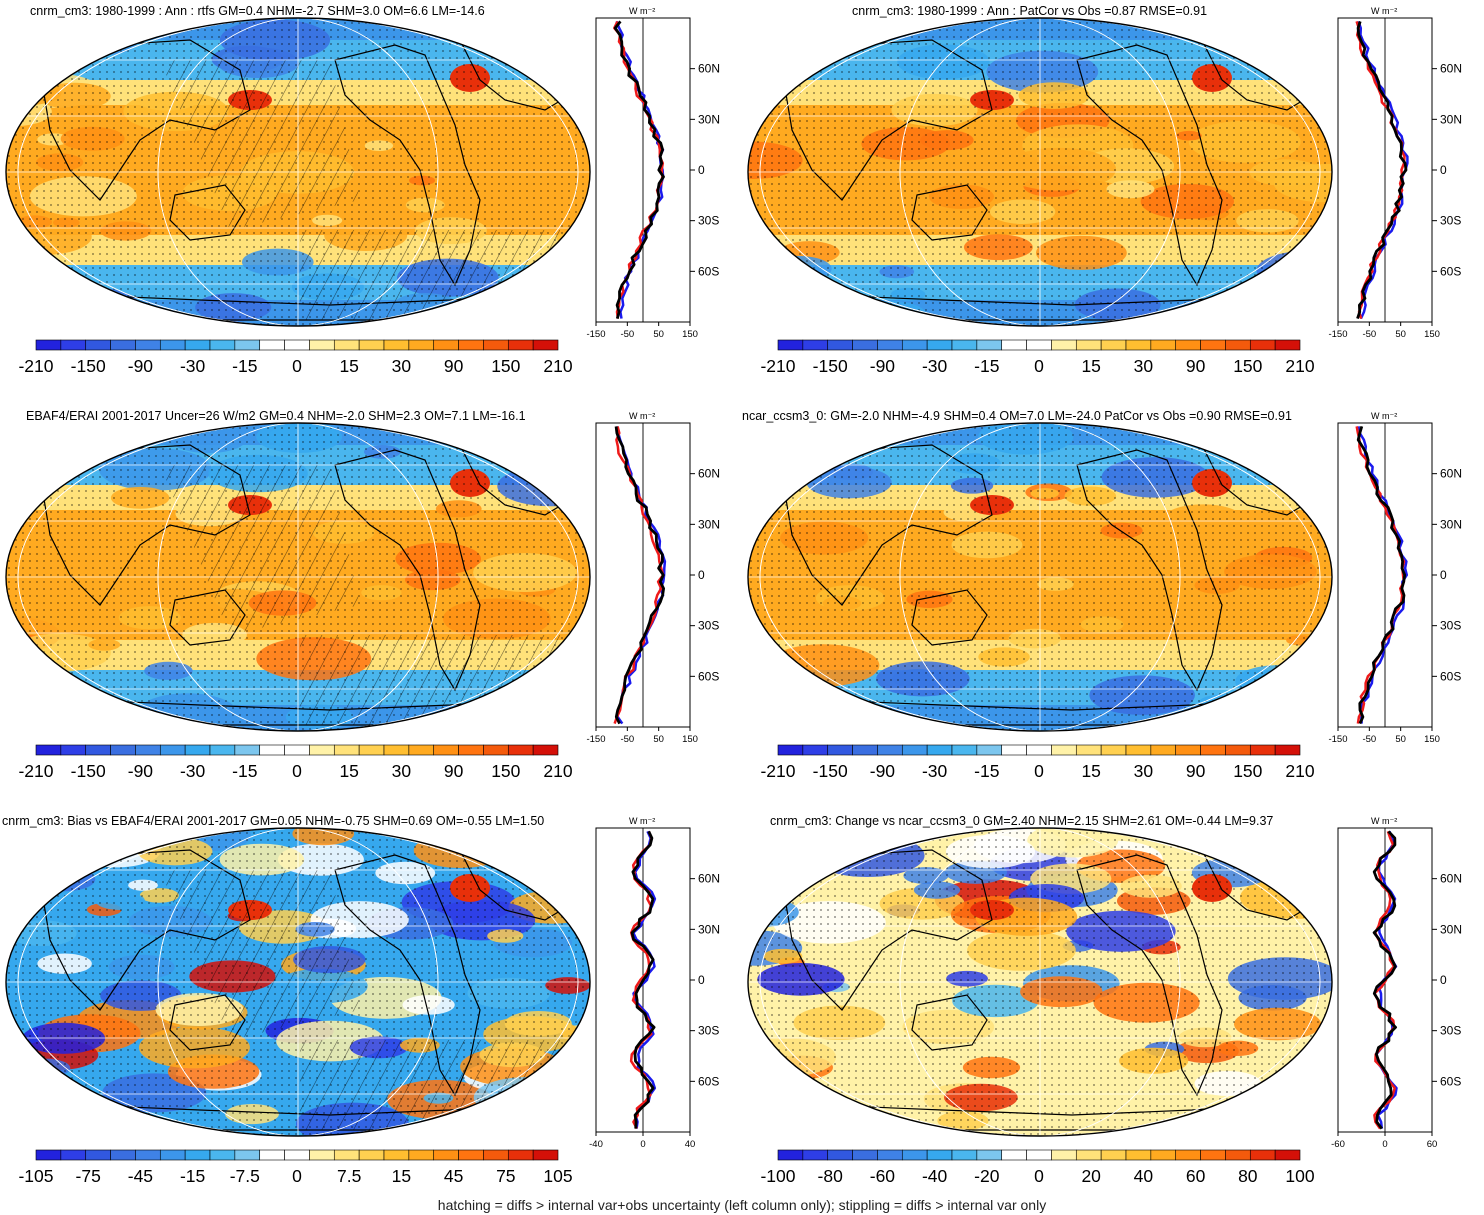  What do you see at coordinates (88, 1176) in the screenshot?
I see `colorbar-label: -75` at bounding box center [88, 1176].